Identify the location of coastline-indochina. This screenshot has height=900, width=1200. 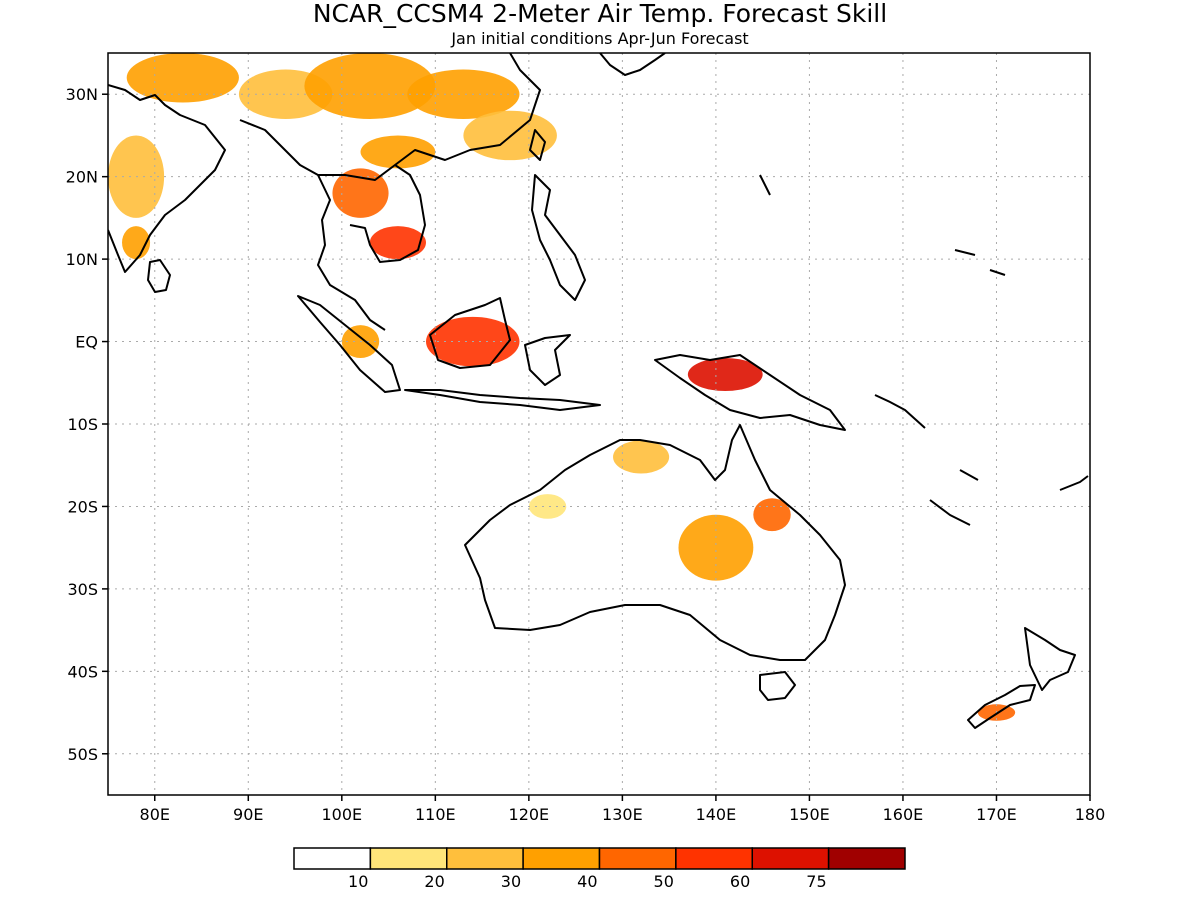
(371, 247).